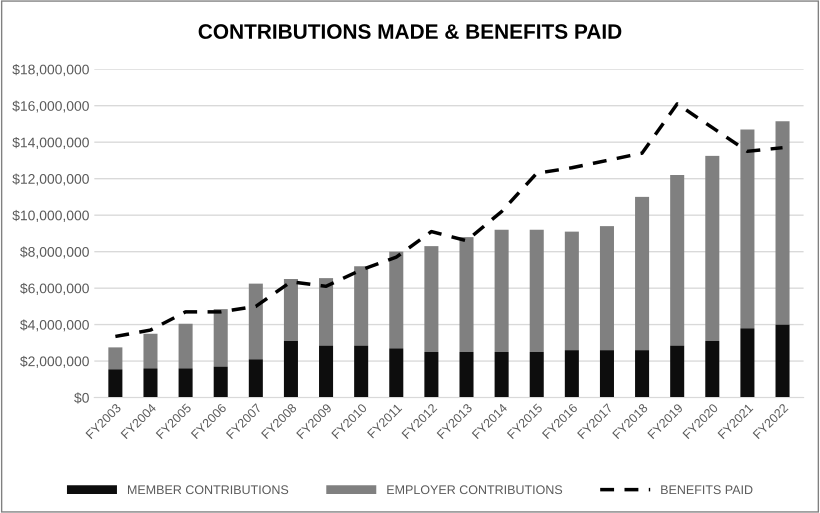 This screenshot has height=513, width=820. Describe the element at coordinates (50, 179) in the screenshot. I see `y-tick-label: $12,000,000` at that location.